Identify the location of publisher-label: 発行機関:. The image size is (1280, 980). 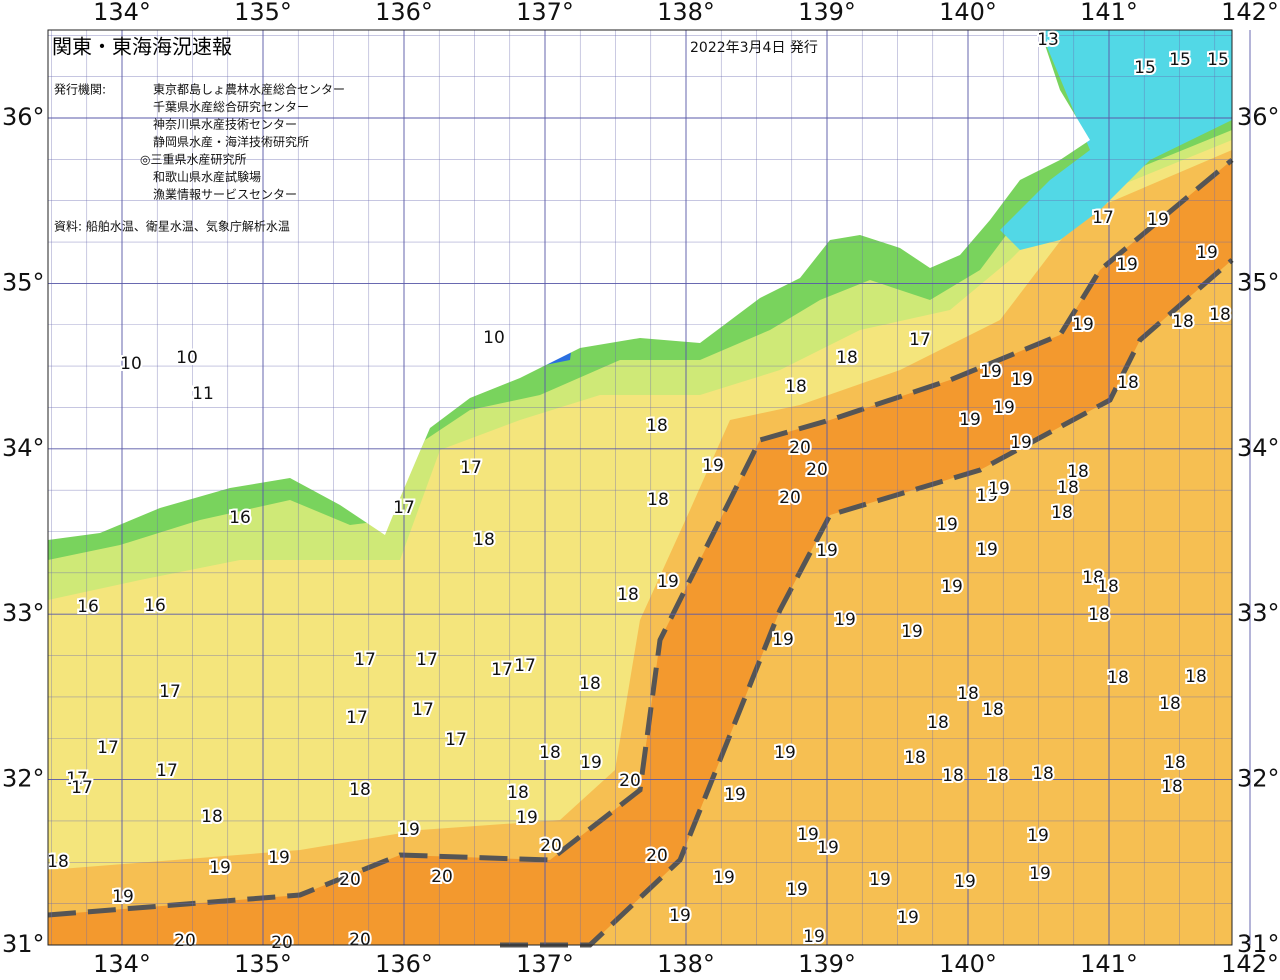
(80, 89).